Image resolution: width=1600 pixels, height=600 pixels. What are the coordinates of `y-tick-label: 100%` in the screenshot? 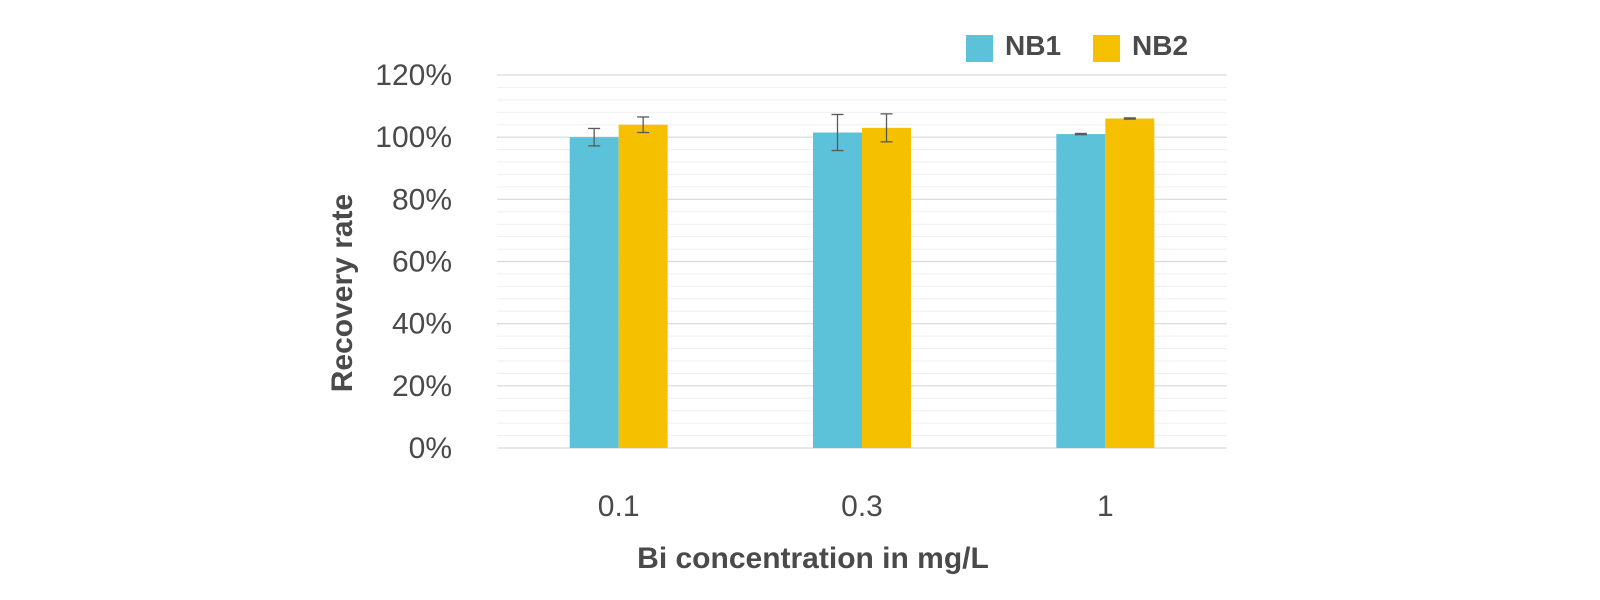 It's located at (413, 137).